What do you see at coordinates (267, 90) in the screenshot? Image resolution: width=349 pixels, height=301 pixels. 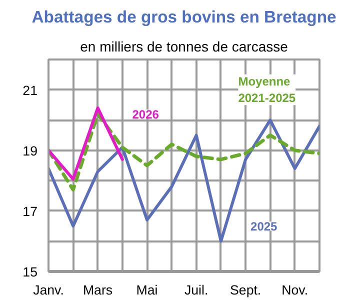 I see `text: Moyenne 2021-2025` at bounding box center [267, 90].